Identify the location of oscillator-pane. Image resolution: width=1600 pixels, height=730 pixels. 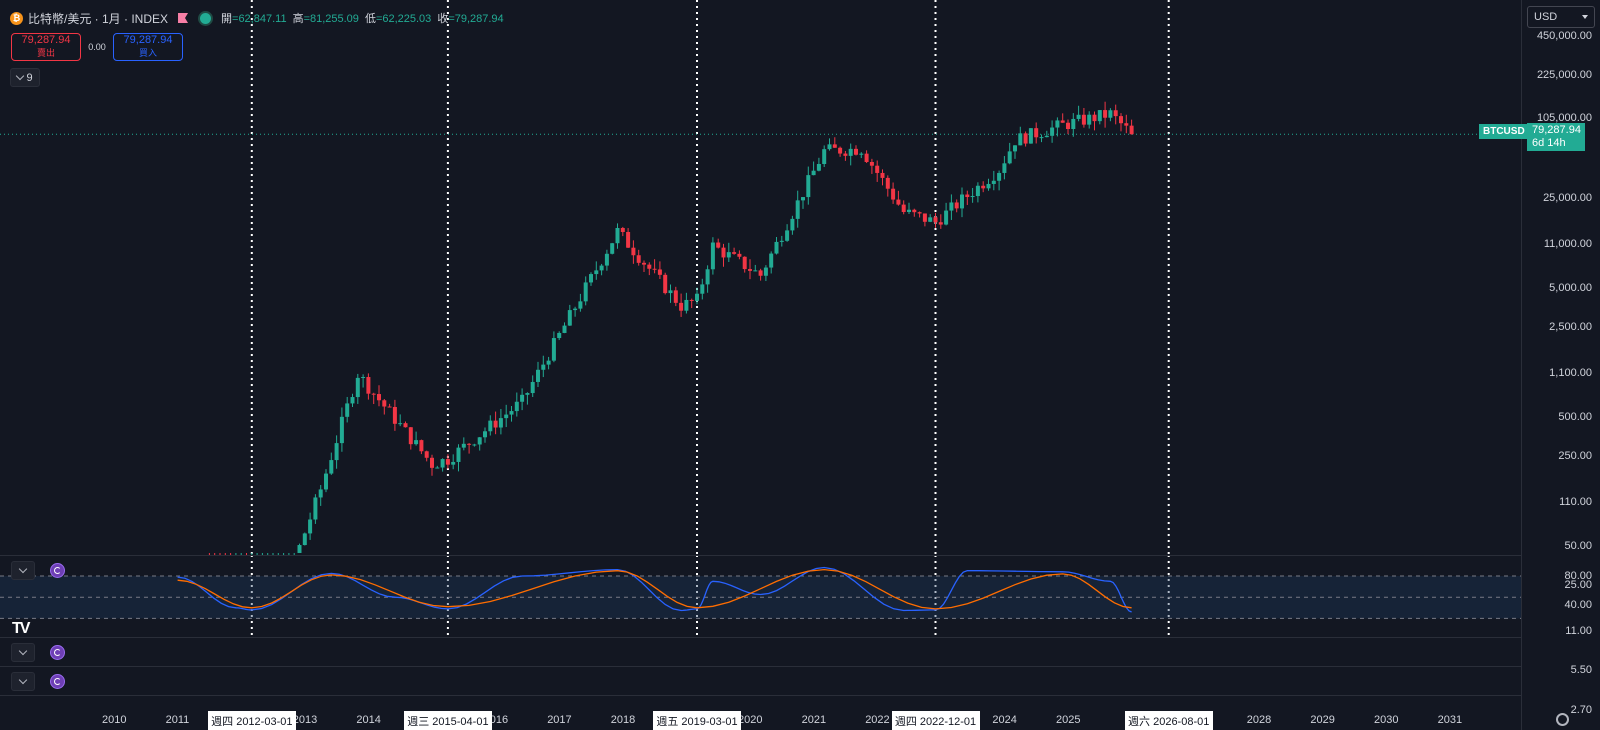
(760, 596).